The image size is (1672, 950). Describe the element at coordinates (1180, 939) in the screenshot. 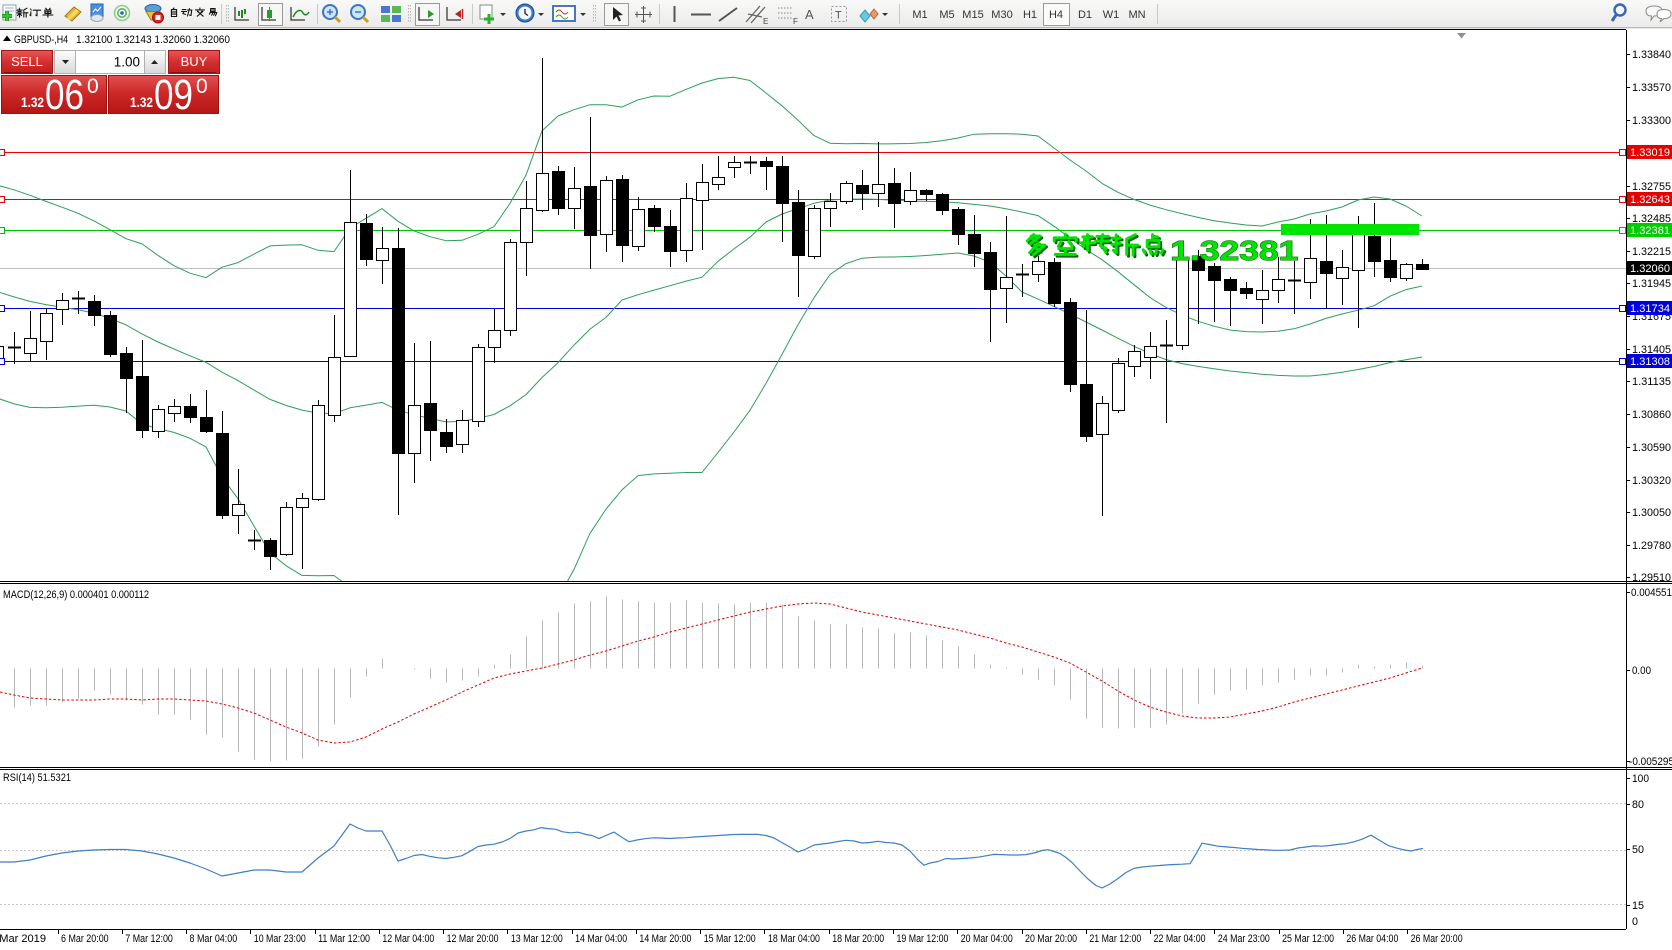

I see `svg-text: 22 Mar 04:00` at that location.